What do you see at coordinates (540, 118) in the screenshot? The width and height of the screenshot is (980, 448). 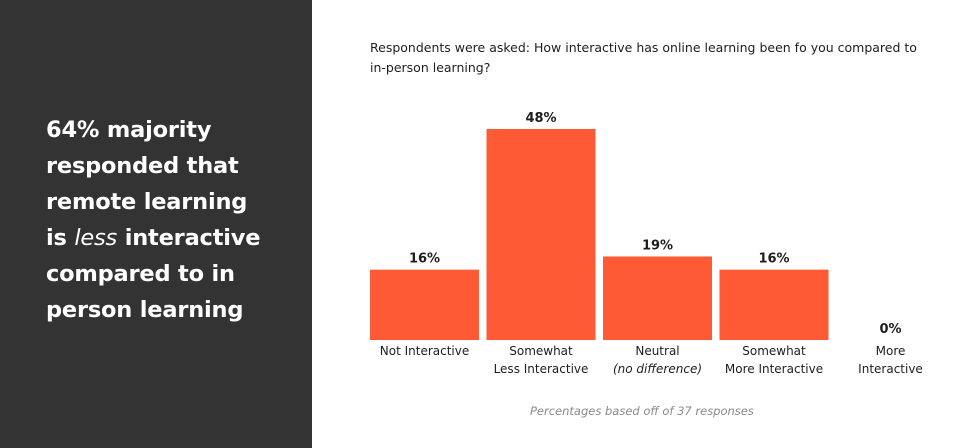 I see `value-label-2: 48%` at bounding box center [540, 118].